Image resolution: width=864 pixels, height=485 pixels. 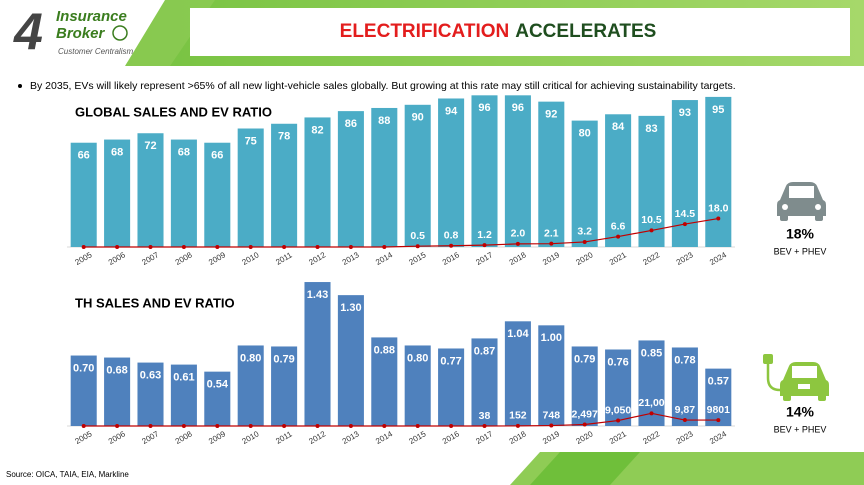 I want to click on x-tick-label: 2005, so click(x=84, y=258).